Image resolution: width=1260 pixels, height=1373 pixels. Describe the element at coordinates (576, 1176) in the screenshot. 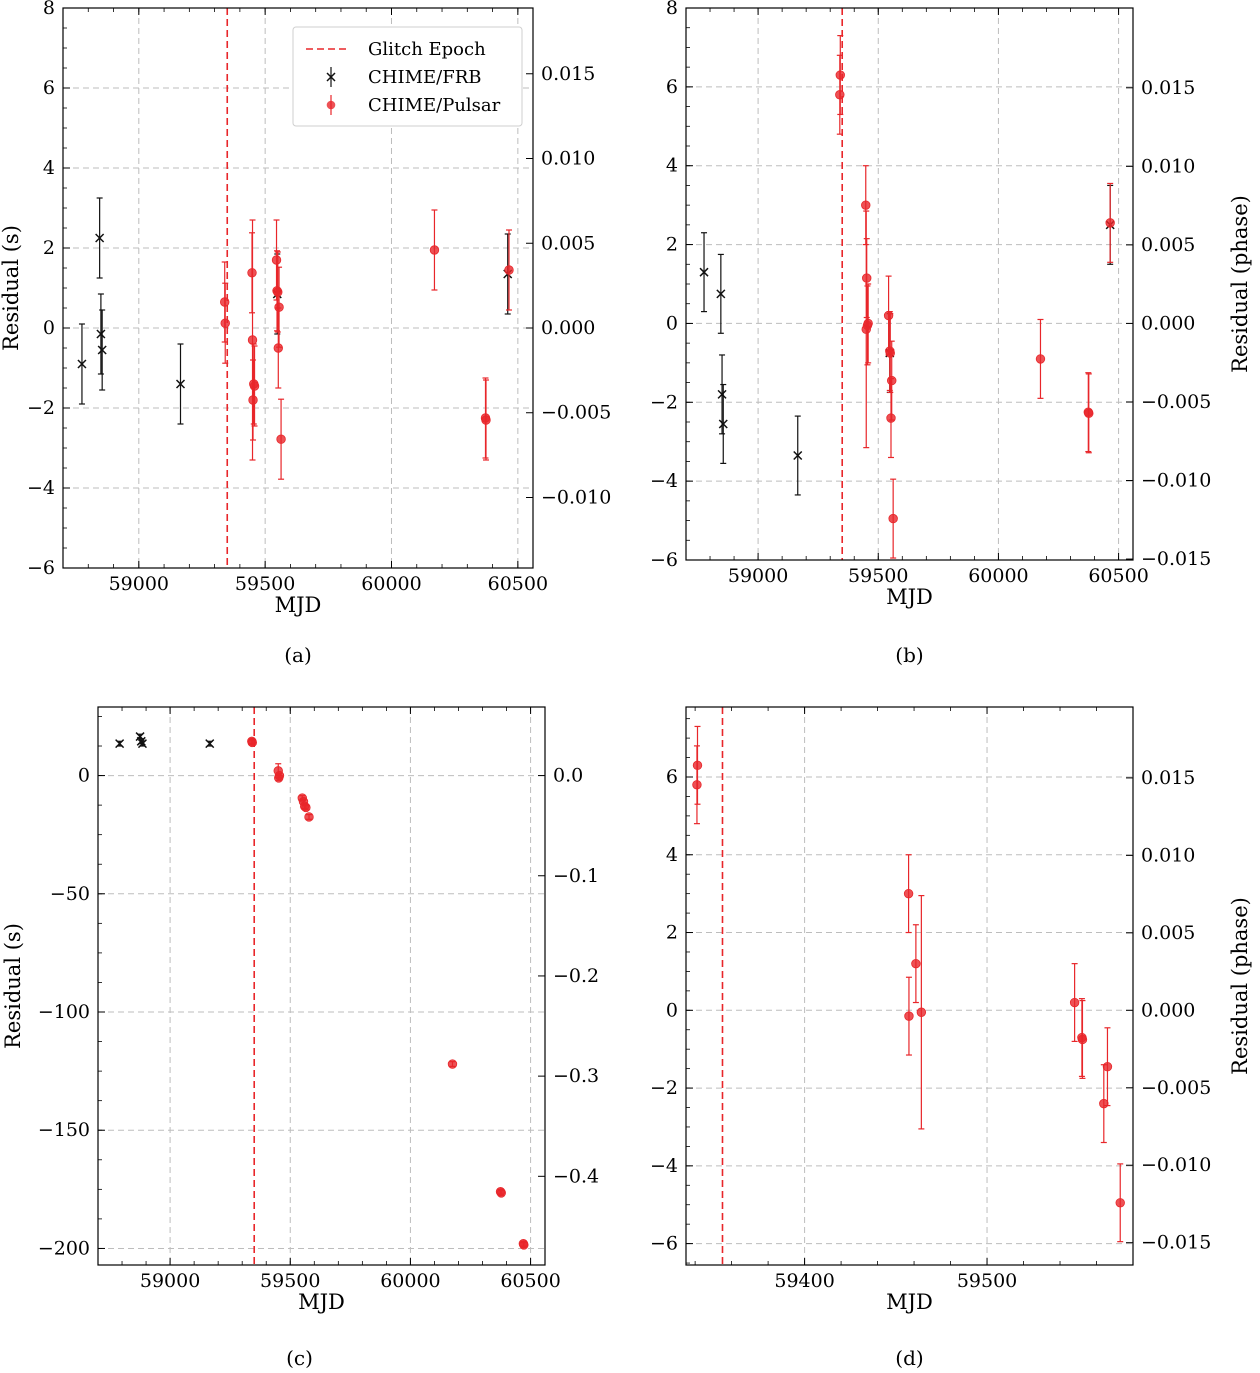

I see `y-right-tick-label: −0.4` at that location.